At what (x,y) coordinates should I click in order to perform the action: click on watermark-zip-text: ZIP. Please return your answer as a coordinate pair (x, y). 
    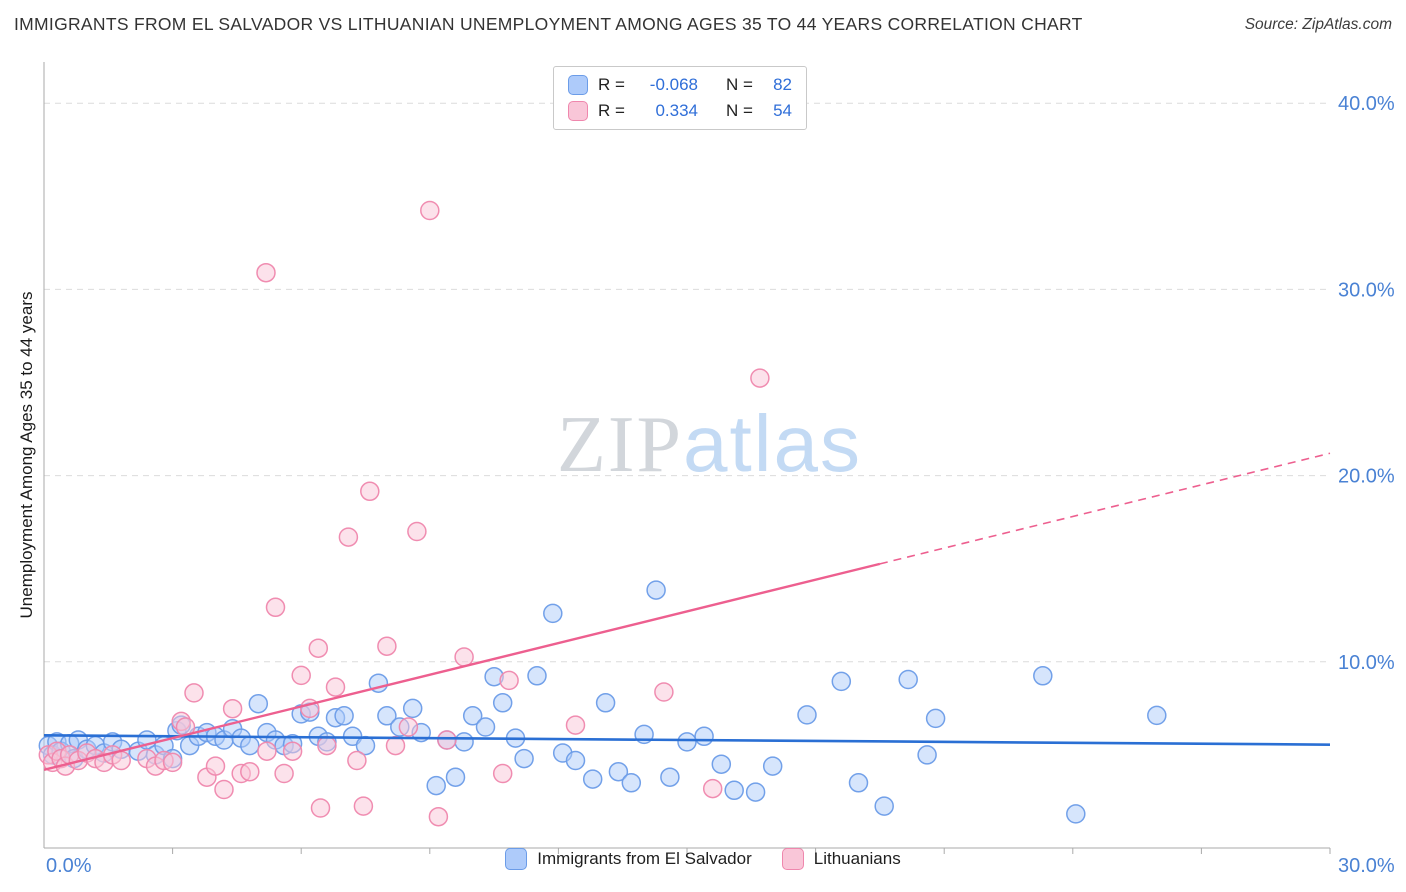
    Looking at the image, I should click on (620, 445).